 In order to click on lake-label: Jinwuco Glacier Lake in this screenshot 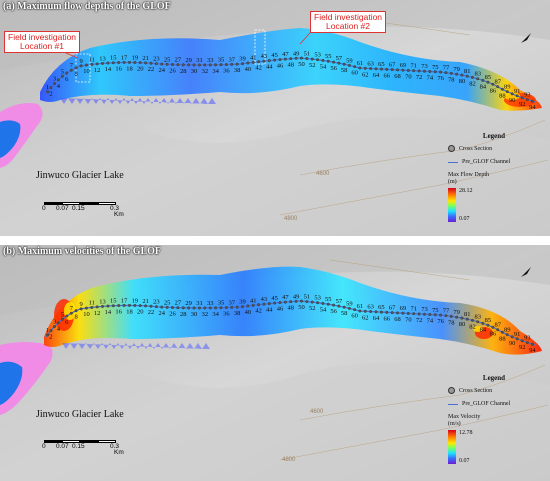, I will do `click(80, 175)`.